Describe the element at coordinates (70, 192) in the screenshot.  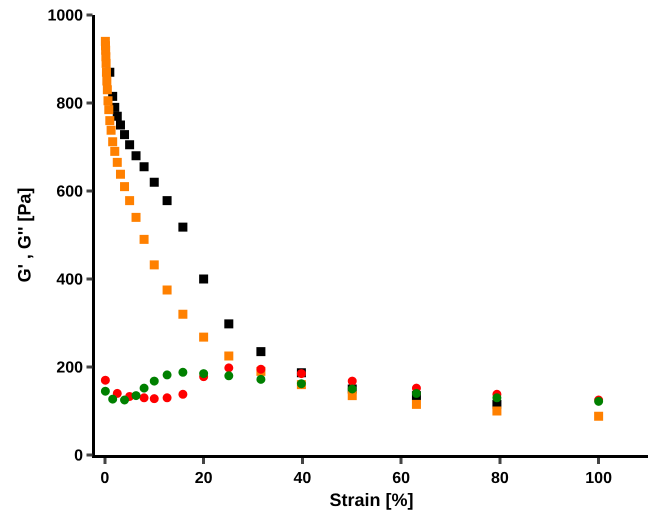
I see `y-tick-label: 600` at that location.